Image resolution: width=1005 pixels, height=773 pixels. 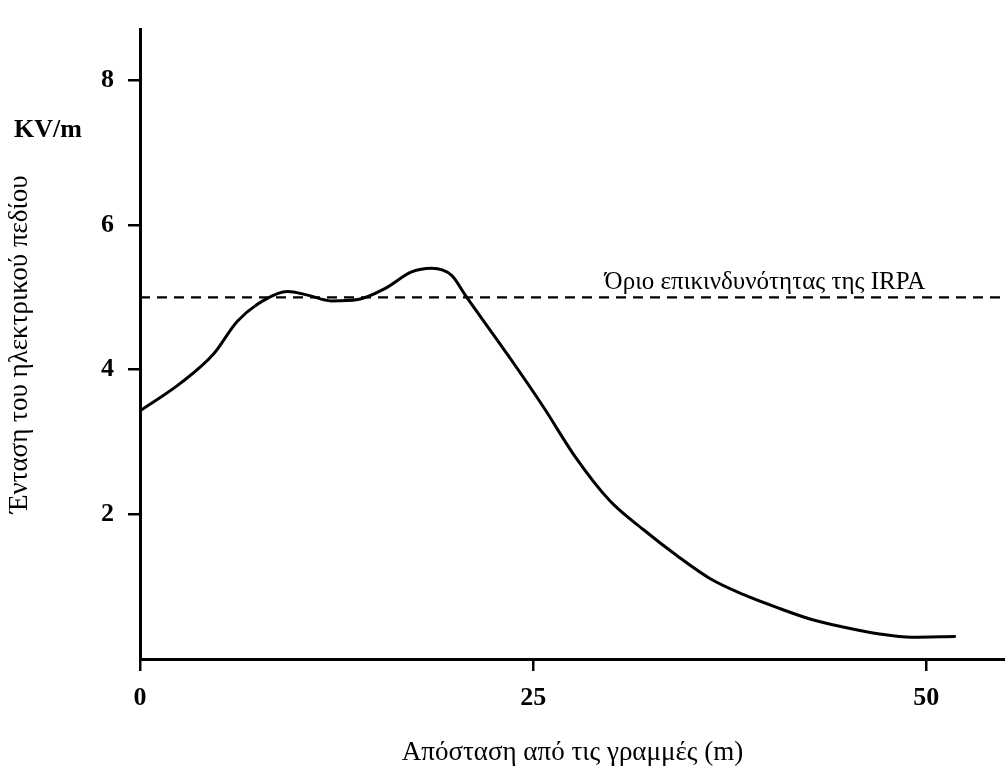 I want to click on y-tick-label: 8, so click(x=107, y=78).